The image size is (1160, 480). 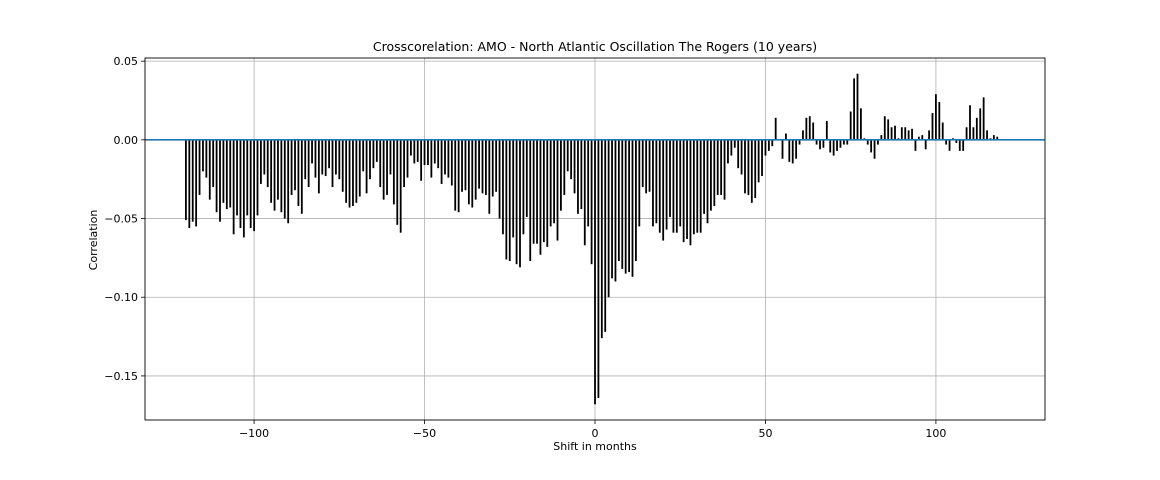 I want to click on y-axis-label: Correlation, so click(x=93, y=240).